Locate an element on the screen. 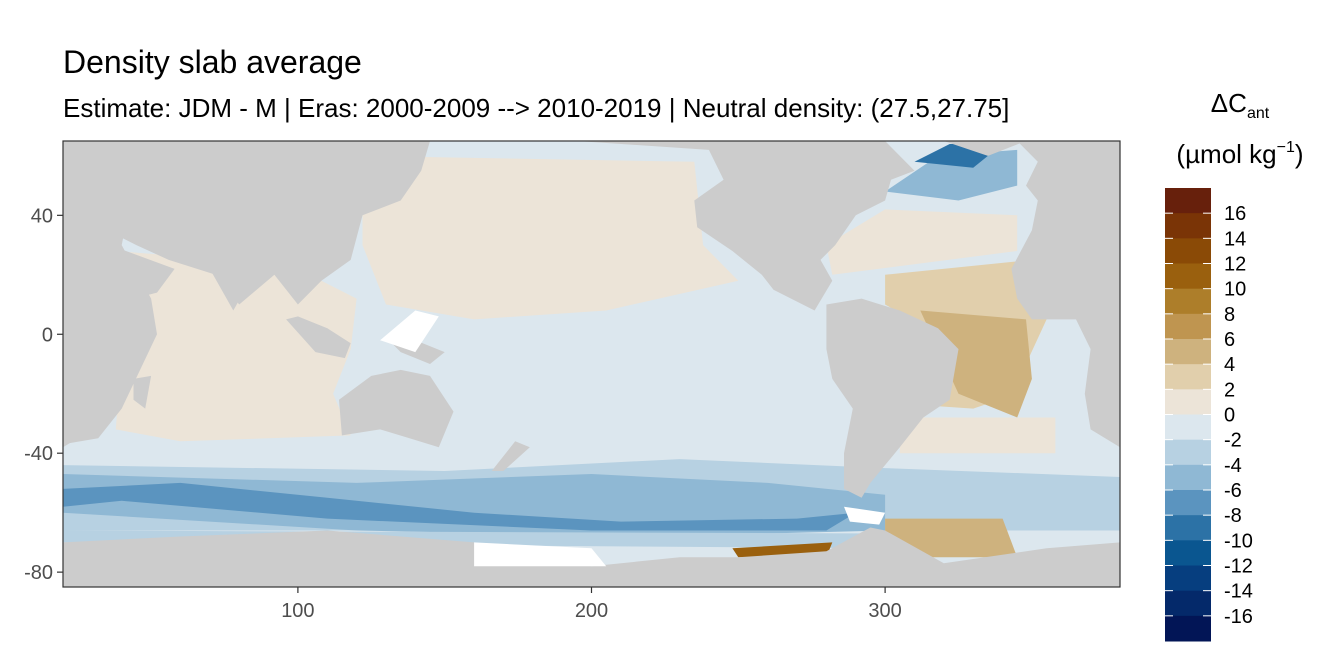  region-north-atlantic is located at coordinates (922, 242).